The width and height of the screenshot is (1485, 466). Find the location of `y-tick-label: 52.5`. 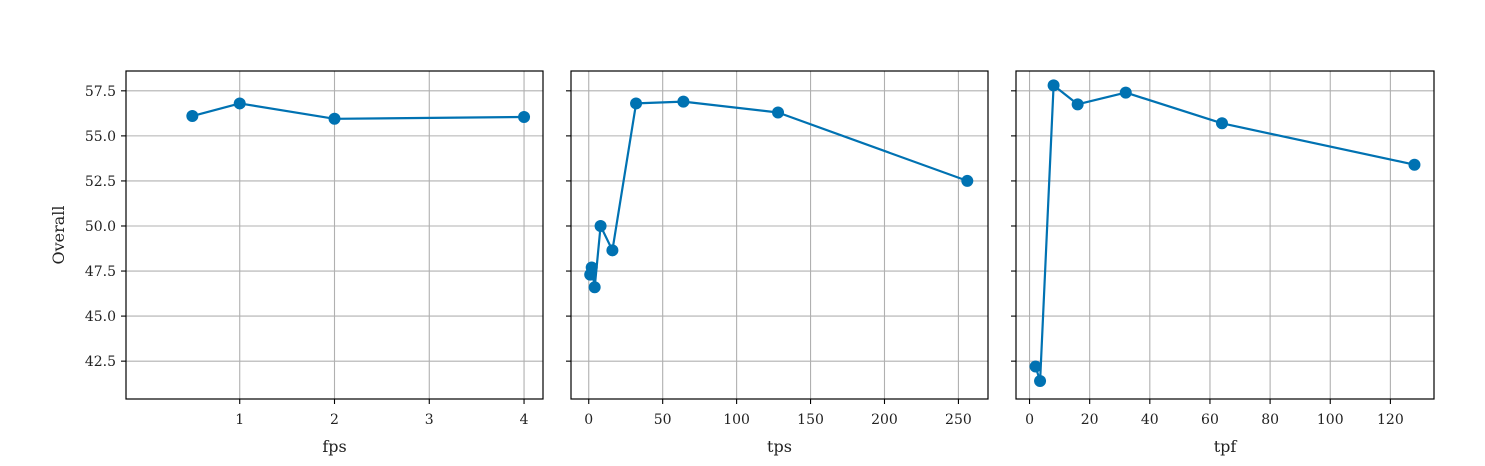

y-tick-label: 52.5 is located at coordinates (100, 182).